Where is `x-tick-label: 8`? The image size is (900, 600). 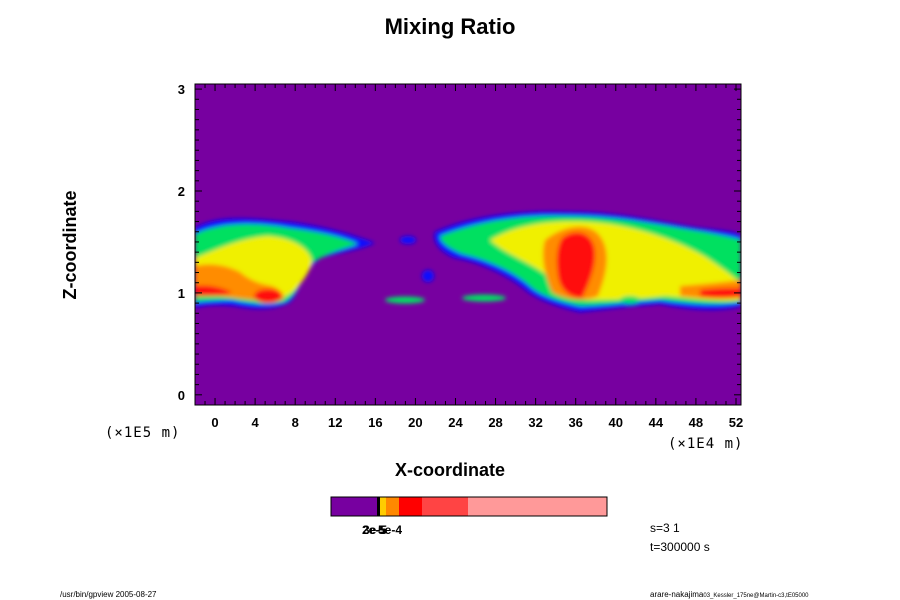
x-tick-label: 8 is located at coordinates (295, 422).